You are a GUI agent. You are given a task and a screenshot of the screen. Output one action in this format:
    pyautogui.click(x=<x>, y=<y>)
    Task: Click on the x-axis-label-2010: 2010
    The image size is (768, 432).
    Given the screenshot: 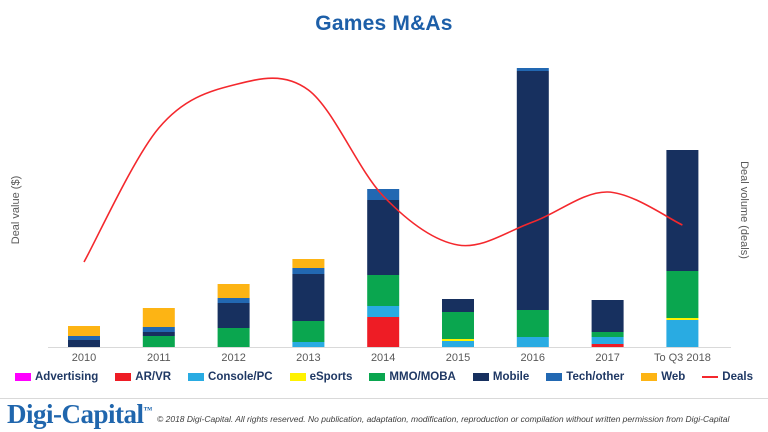 What is the action you would take?
    pyautogui.click(x=84, y=358)
    